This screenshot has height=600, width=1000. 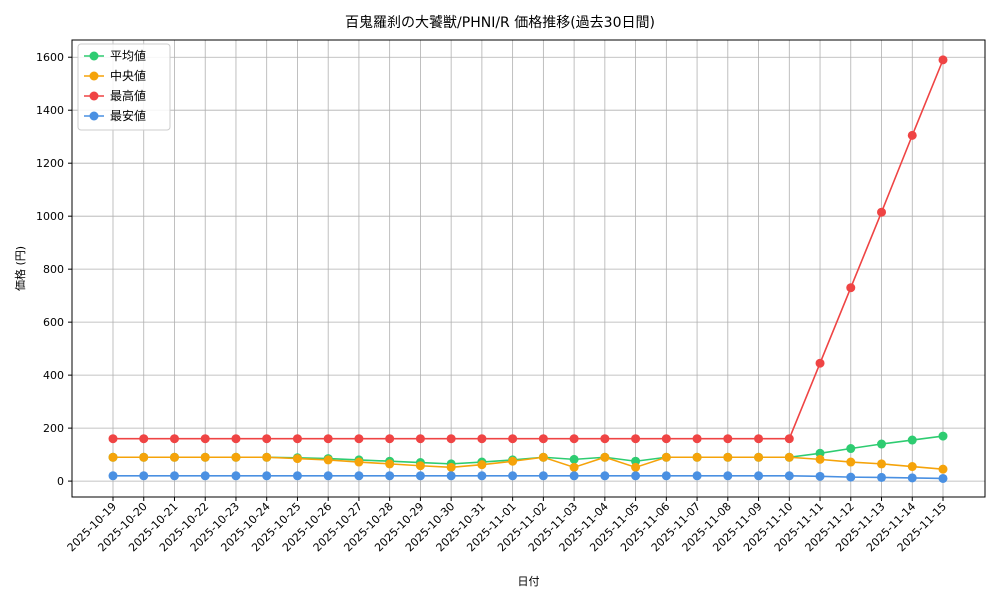 I want to click on legend-label: 最安値, so click(x=128, y=115).